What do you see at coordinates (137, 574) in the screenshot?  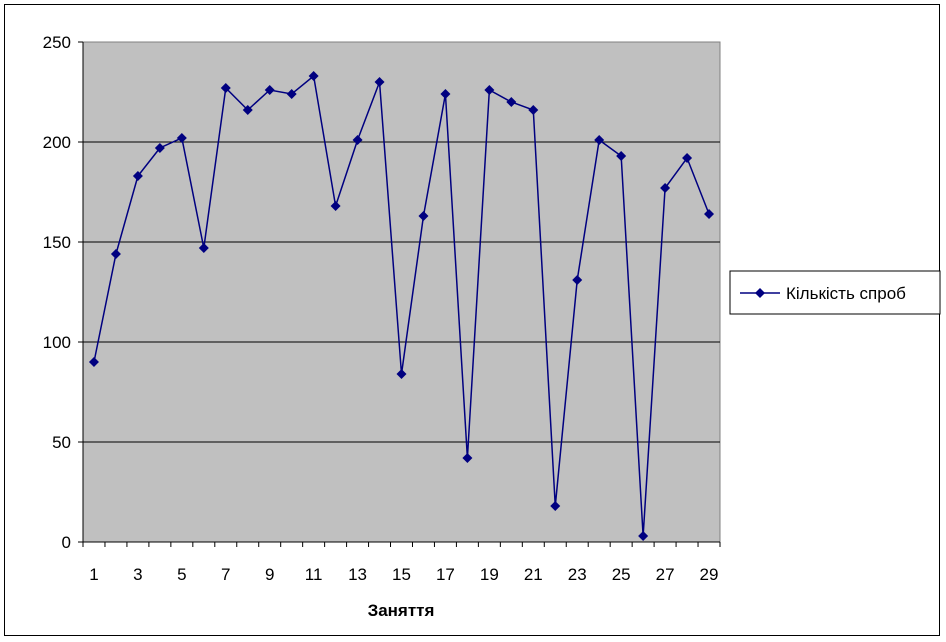 I see `x-tick-label: 3` at bounding box center [137, 574].